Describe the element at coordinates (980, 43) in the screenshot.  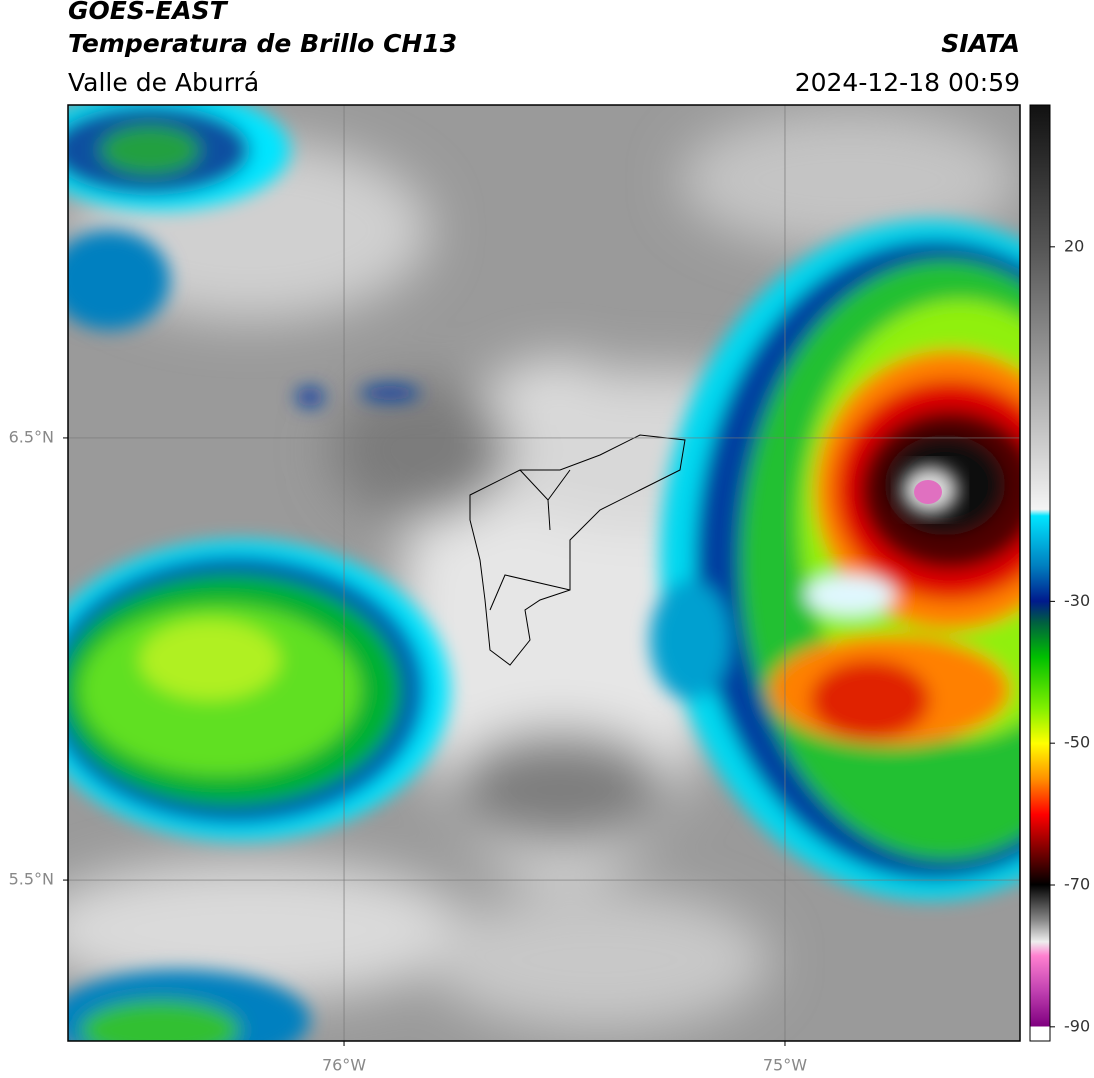
I see `source: SIATA` at that location.